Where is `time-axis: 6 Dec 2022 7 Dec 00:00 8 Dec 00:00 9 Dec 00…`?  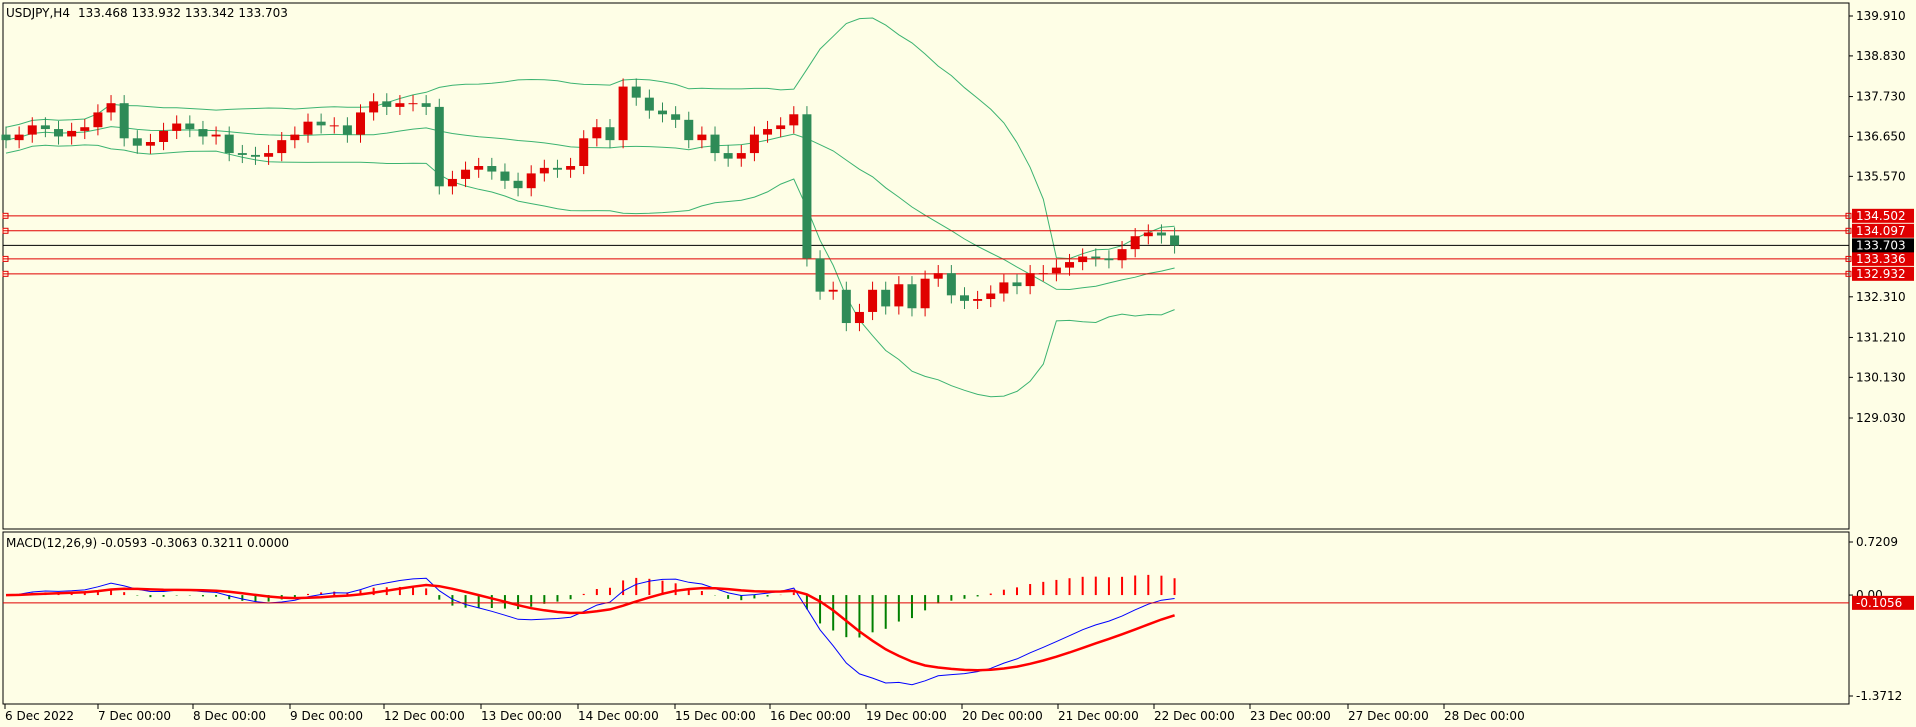
time-axis: 6 Dec 2022 7 Dec 00:00 8 Dec 00:00 9 Dec 00… is located at coordinates (764, 713).